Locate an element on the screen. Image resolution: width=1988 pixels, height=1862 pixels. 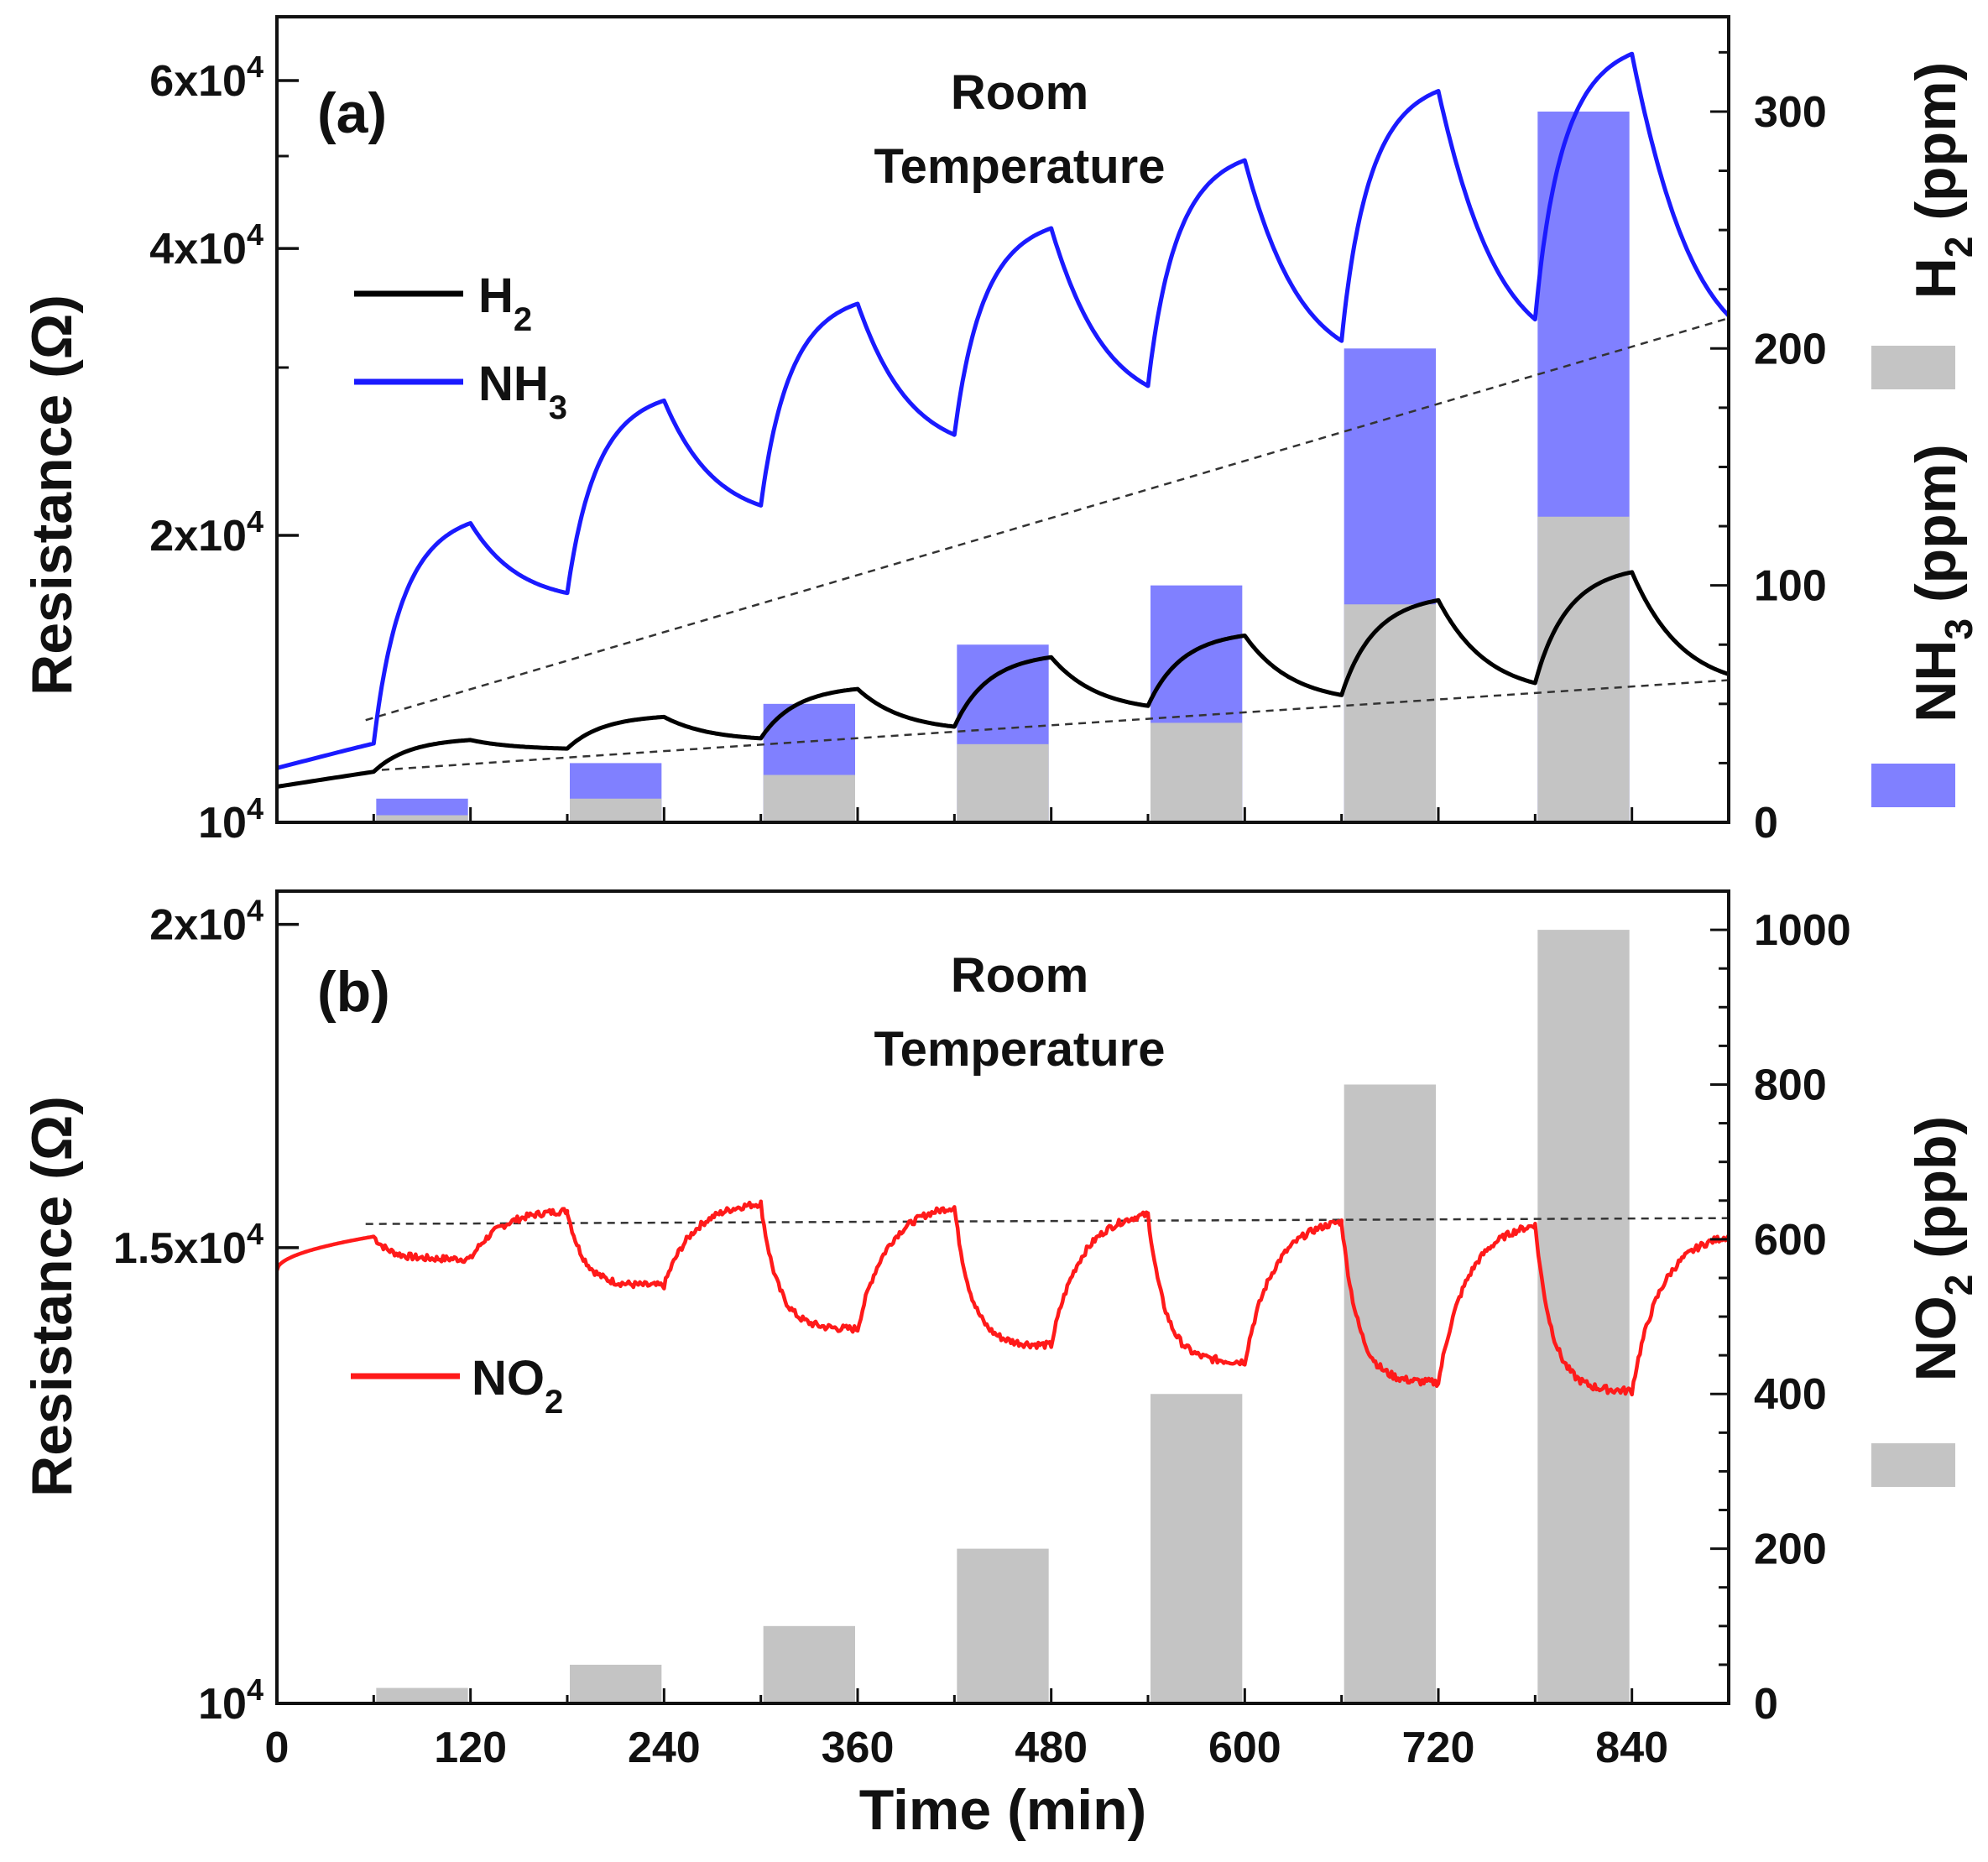
series-h2 is located at coordinates (1003, 679).